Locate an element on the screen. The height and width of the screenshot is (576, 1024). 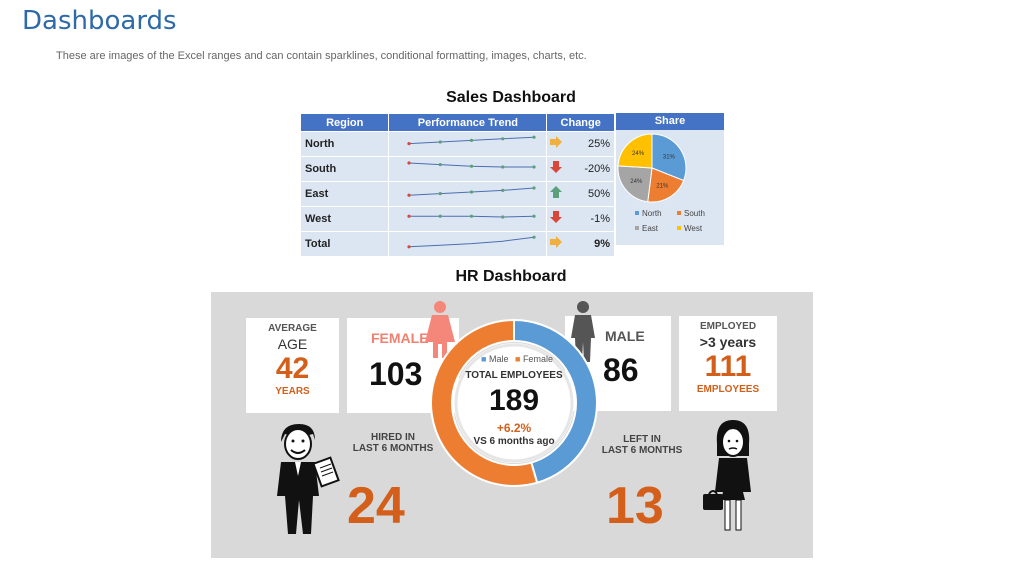
sales-region: West is located at coordinates (344, 219).